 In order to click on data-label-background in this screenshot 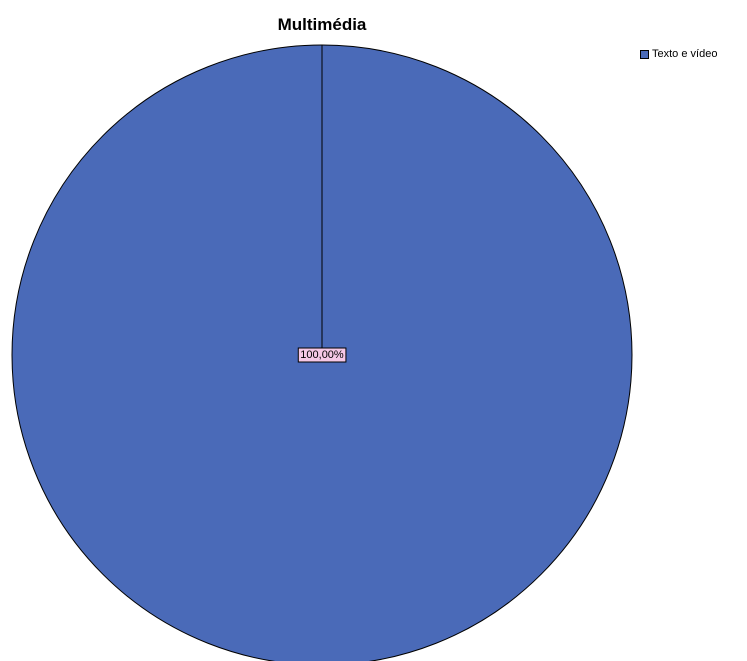, I will do `click(322, 355)`.